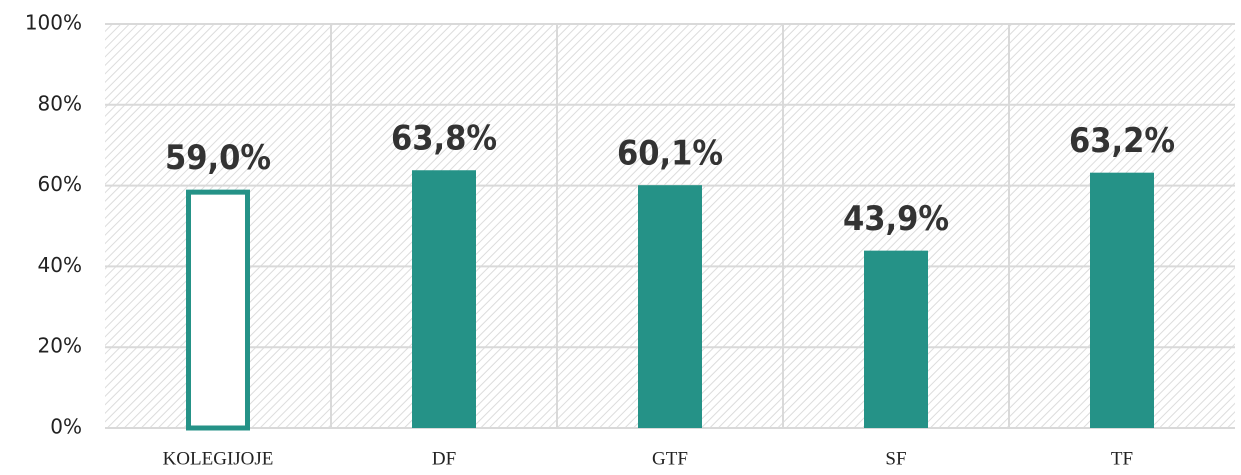 The width and height of the screenshot is (1241, 475). What do you see at coordinates (1122, 141) in the screenshot?
I see `value-label: 63,2%` at bounding box center [1122, 141].